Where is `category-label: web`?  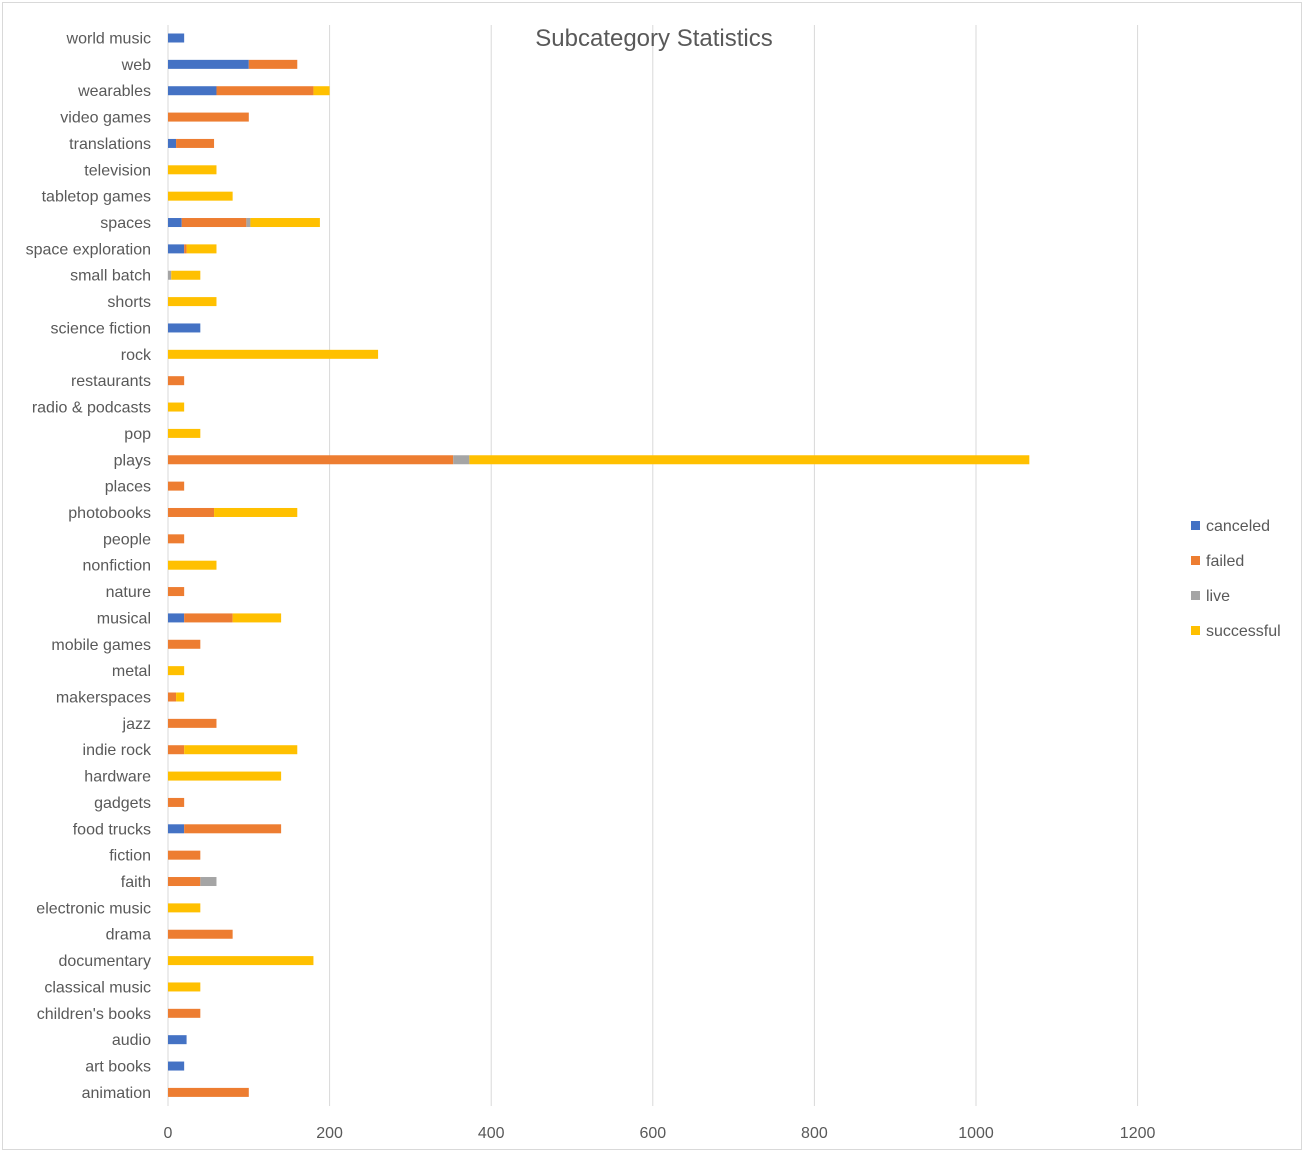
category-label: web is located at coordinates (136, 65).